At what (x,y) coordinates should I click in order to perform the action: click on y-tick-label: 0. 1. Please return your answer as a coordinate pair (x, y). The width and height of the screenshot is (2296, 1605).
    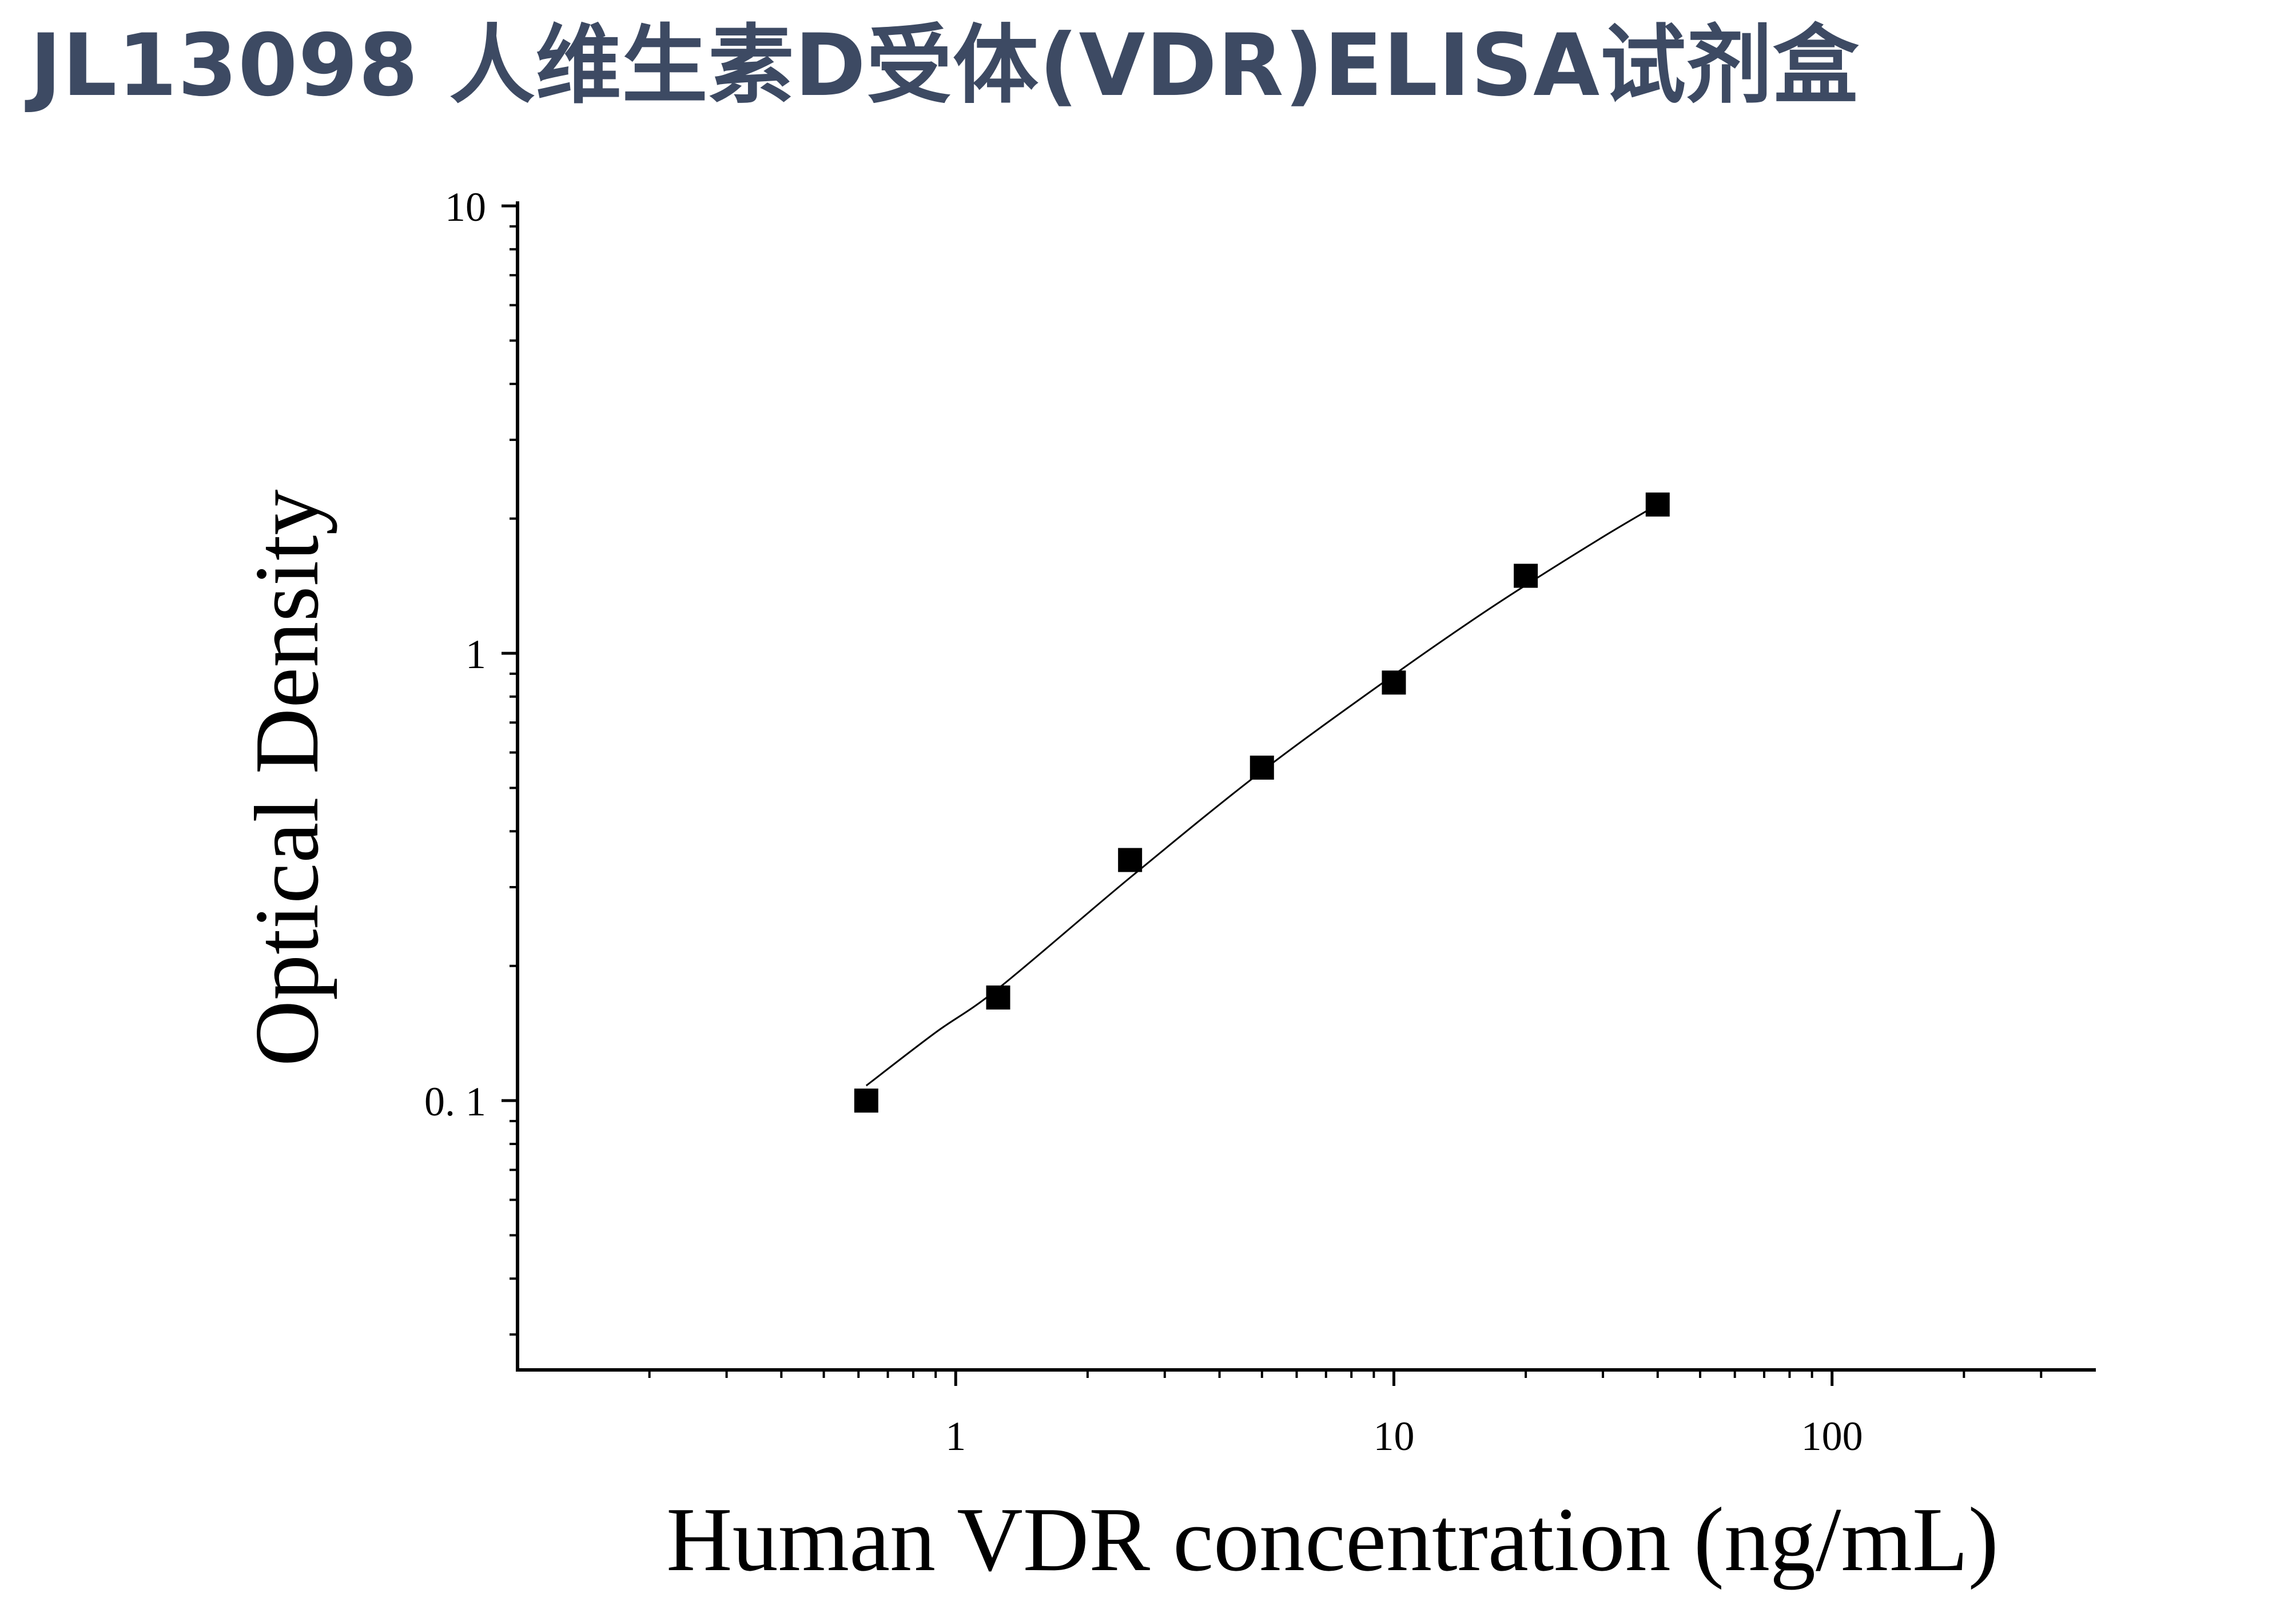
    Looking at the image, I should click on (455, 1102).